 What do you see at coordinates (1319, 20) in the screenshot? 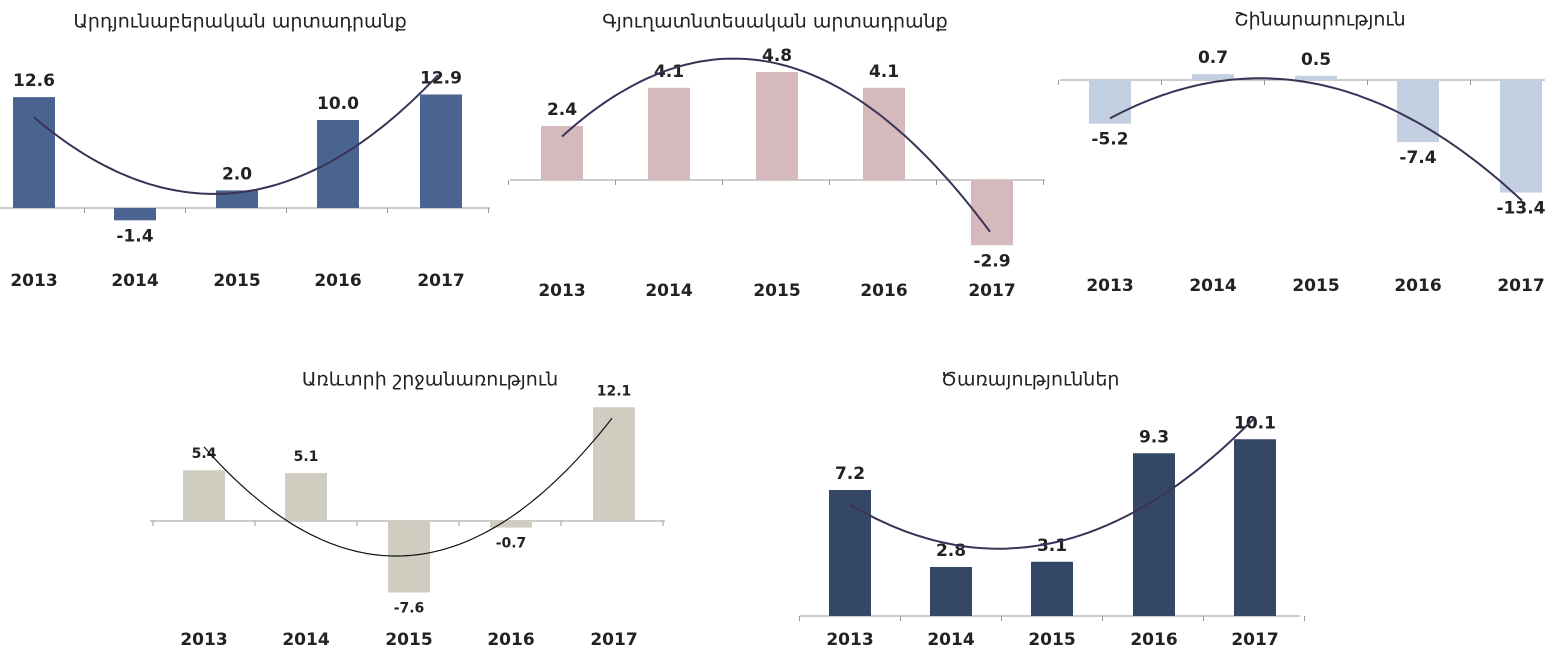
I see `chart-title: Շինարարություն` at bounding box center [1319, 20].